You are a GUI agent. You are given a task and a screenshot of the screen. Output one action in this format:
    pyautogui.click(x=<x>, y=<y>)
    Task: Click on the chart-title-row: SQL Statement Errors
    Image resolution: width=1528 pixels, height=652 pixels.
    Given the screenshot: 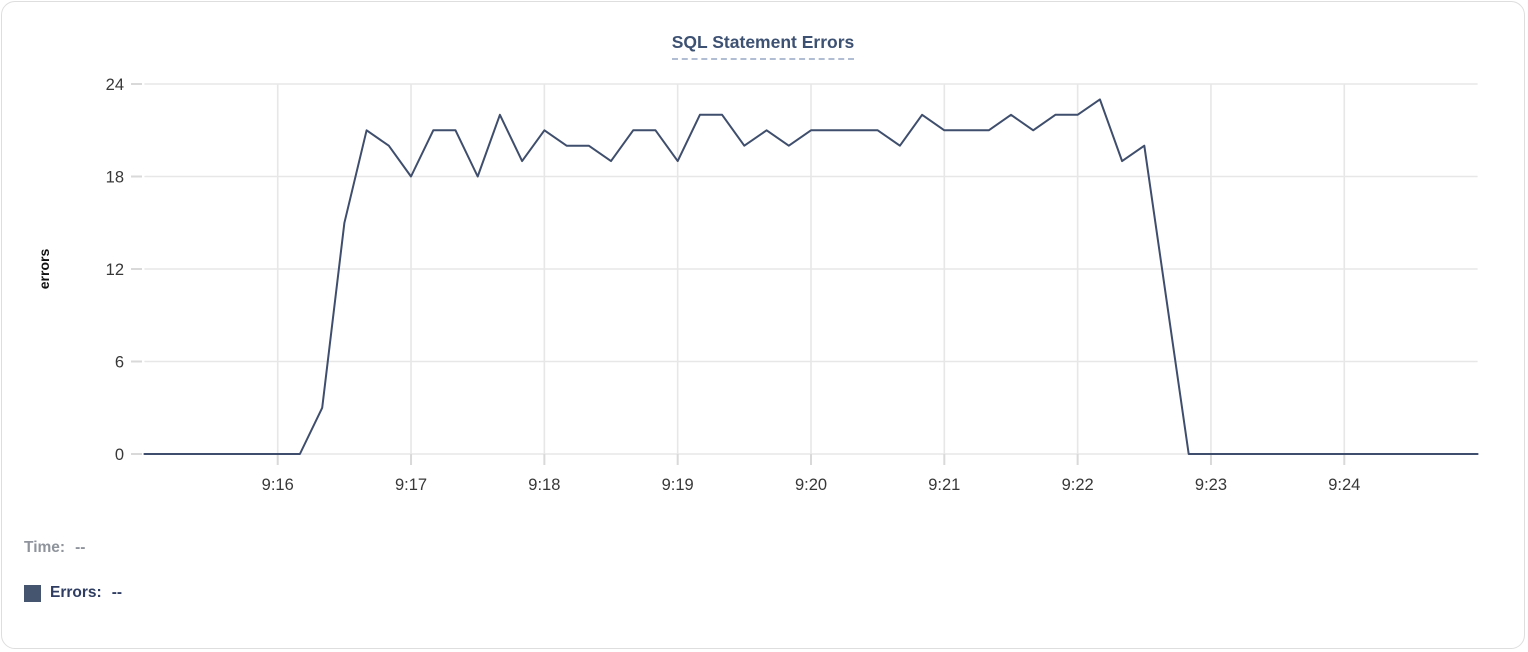 What is the action you would take?
    pyautogui.click(x=763, y=46)
    